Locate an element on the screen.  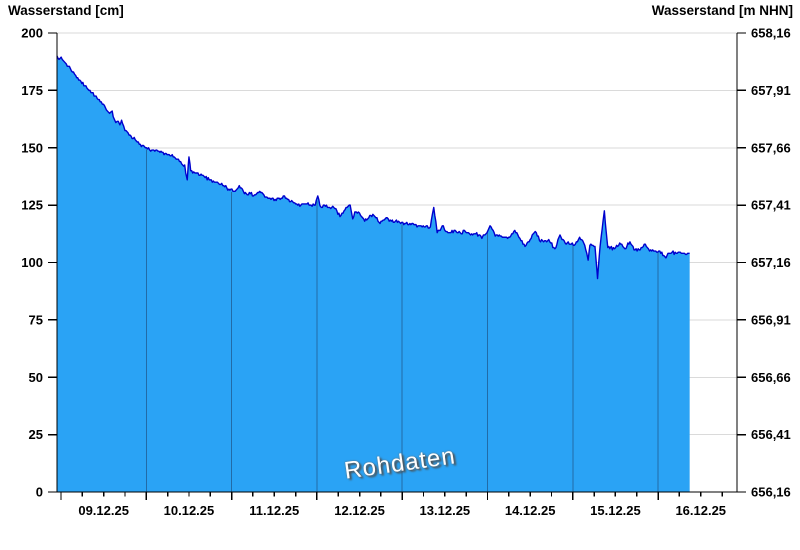
y-right-tick-label: 657,91 is located at coordinates (771, 90).